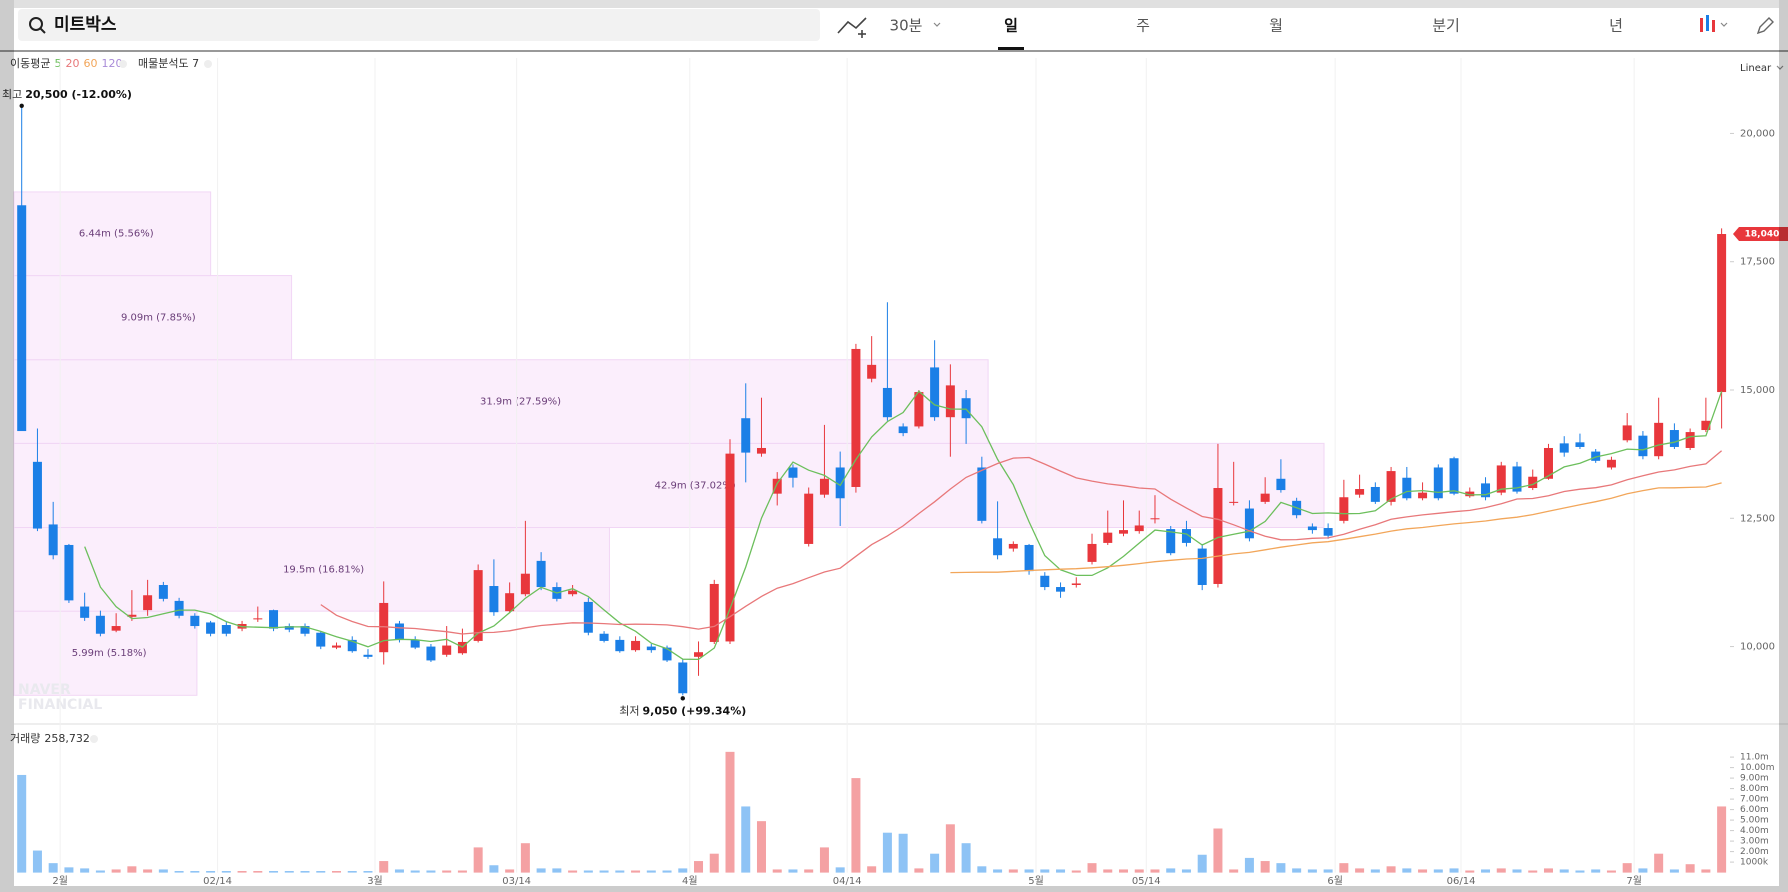  I want to click on period-tab: 주, so click(1143, 26).